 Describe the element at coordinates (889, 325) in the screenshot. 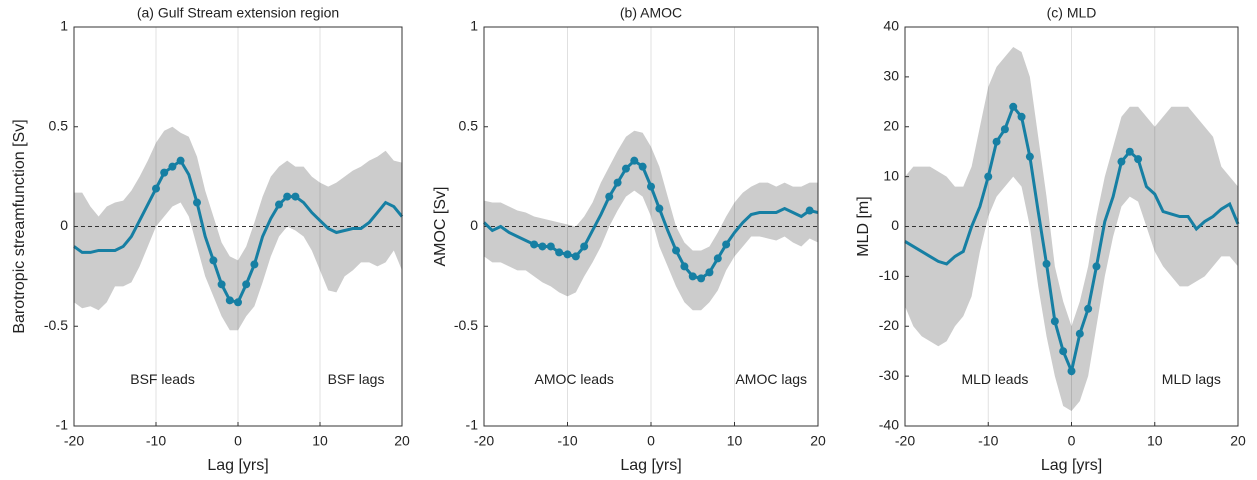

I see `y-tick-label: -20` at that location.